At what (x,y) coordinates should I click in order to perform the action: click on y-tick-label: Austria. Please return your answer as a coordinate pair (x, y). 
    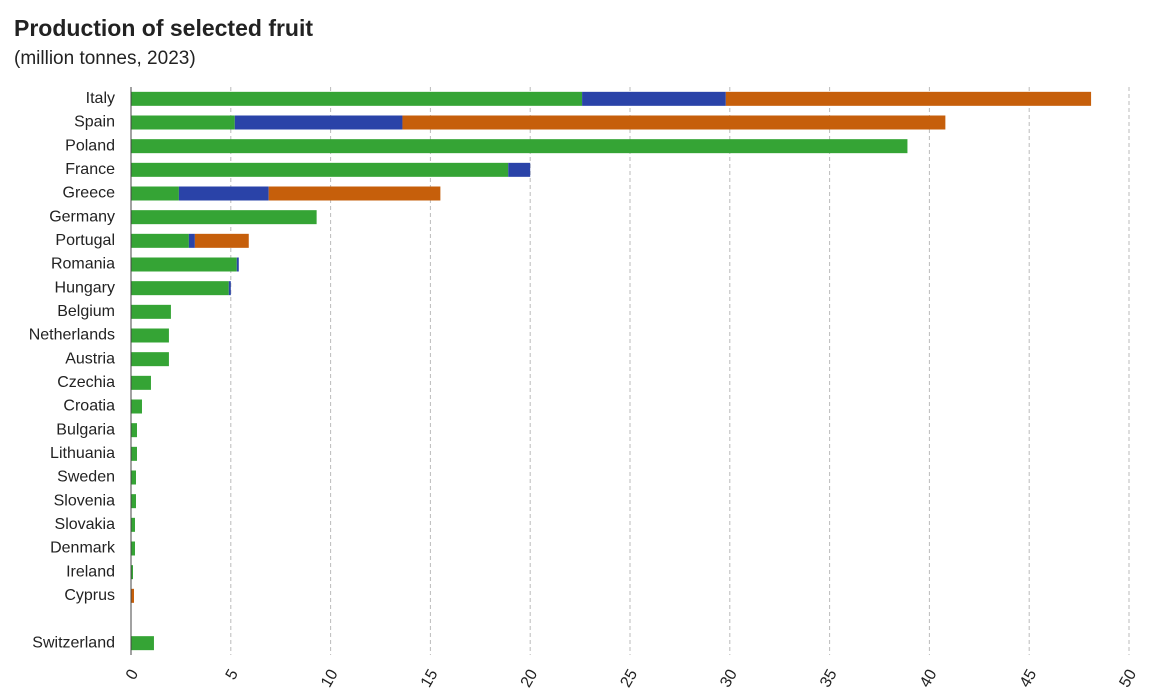
    Looking at the image, I should click on (90, 358).